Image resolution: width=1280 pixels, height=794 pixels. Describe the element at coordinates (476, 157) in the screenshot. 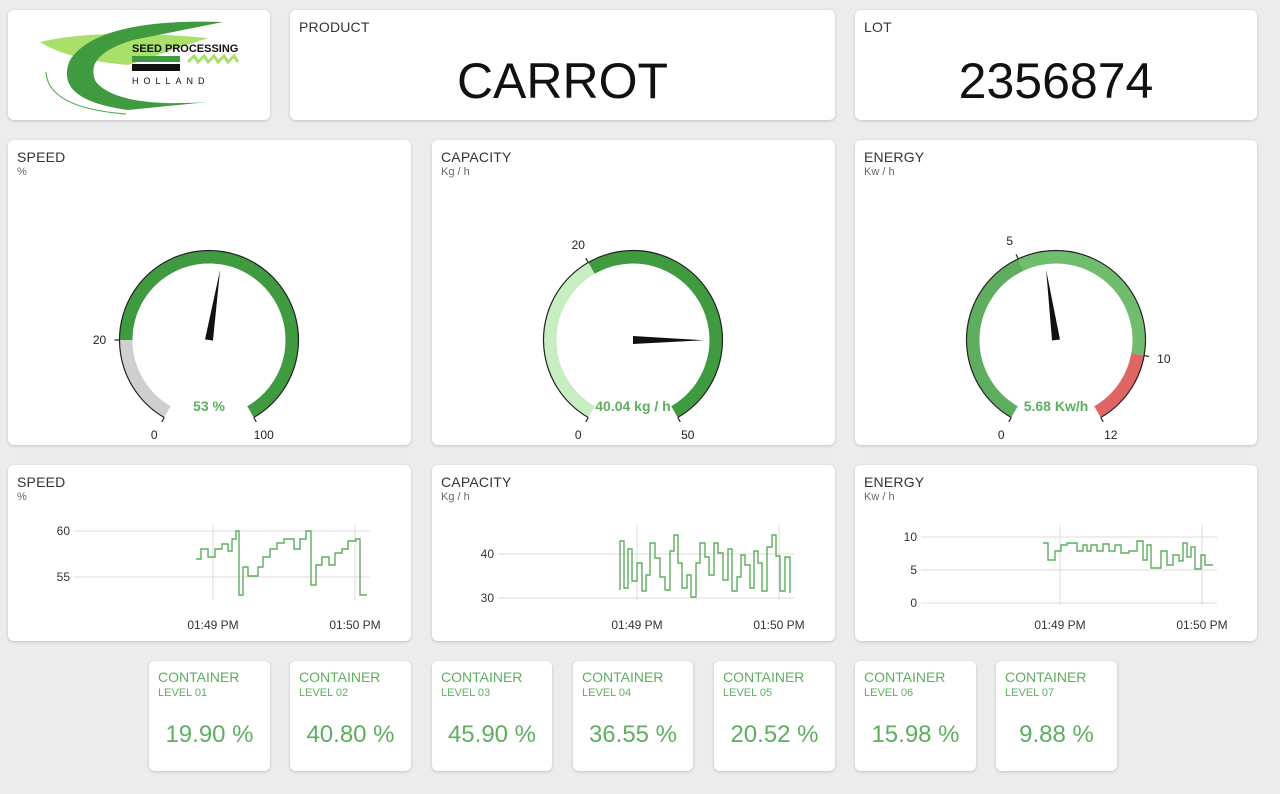

I see `gauge-title: CAPACITY` at that location.